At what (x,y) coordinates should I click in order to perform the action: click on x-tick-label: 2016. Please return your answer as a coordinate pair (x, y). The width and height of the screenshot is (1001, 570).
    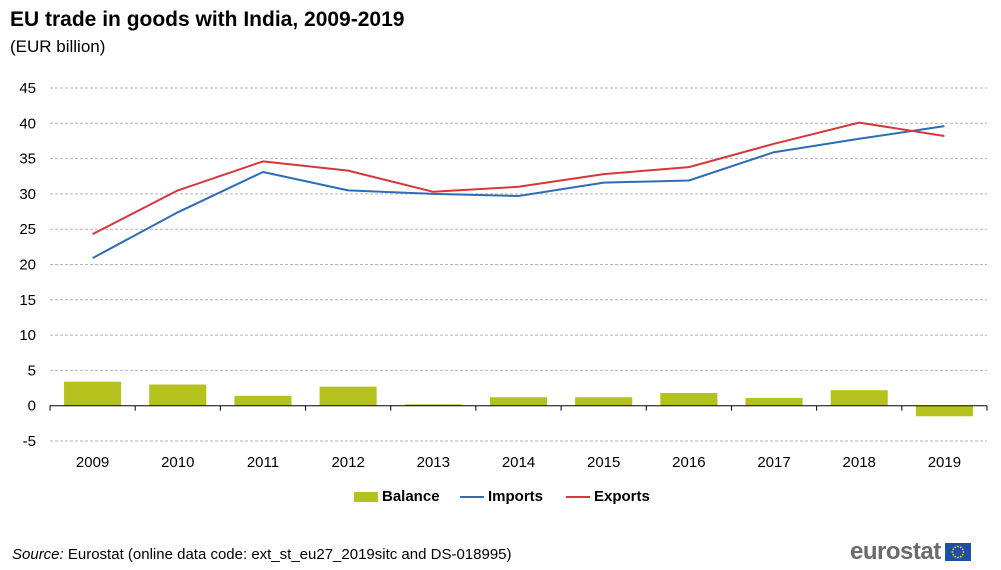
    Looking at the image, I should click on (688, 462).